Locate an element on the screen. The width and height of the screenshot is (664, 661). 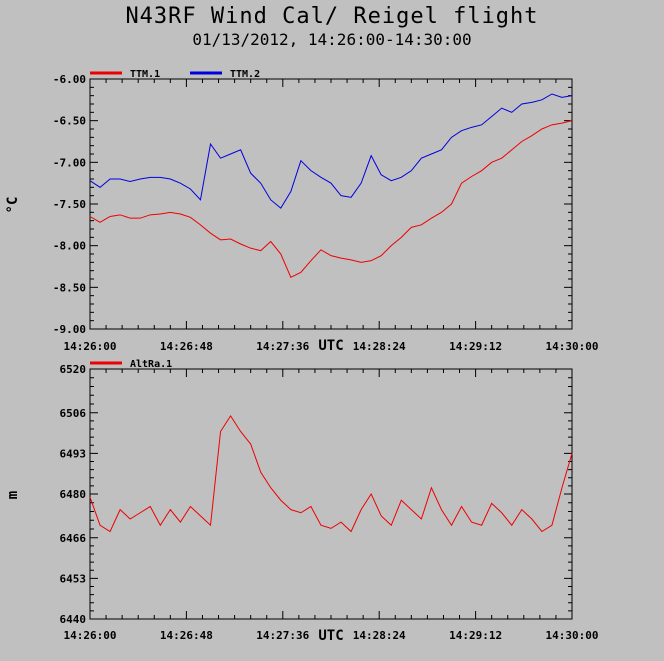
chart-title: N43RF Wind Cal/ Reigel flight is located at coordinates (332, 16).